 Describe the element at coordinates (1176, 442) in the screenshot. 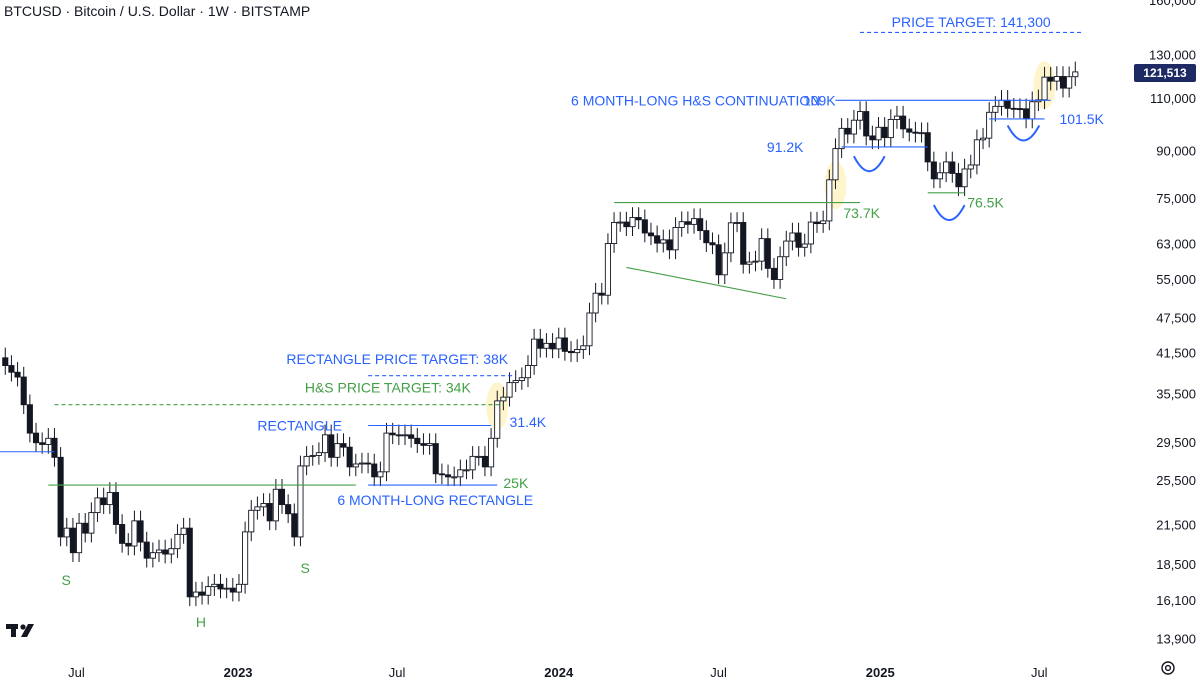

I see `y-tick-label: 29,500` at that location.